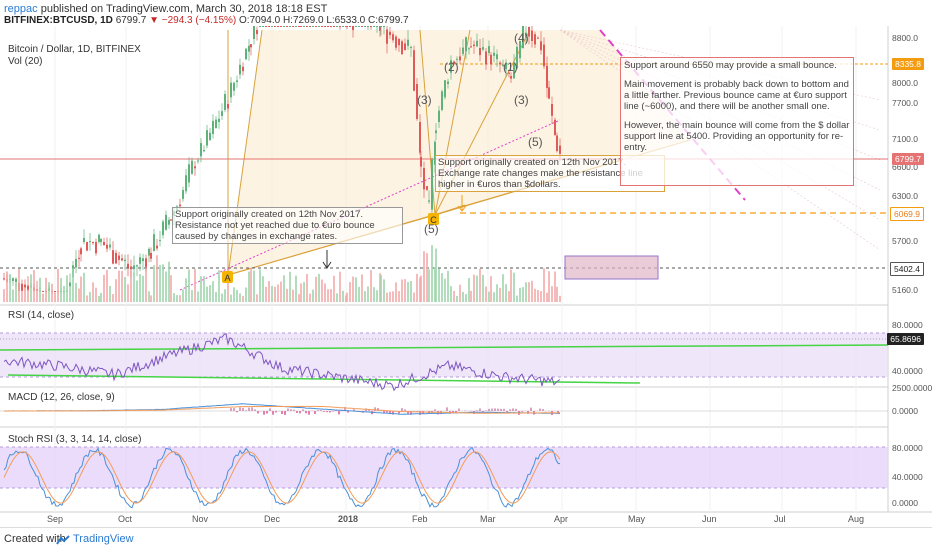  Describe the element at coordinates (25, 61) in the screenshot. I see `vol-pane-title: Vol (20)` at that location.